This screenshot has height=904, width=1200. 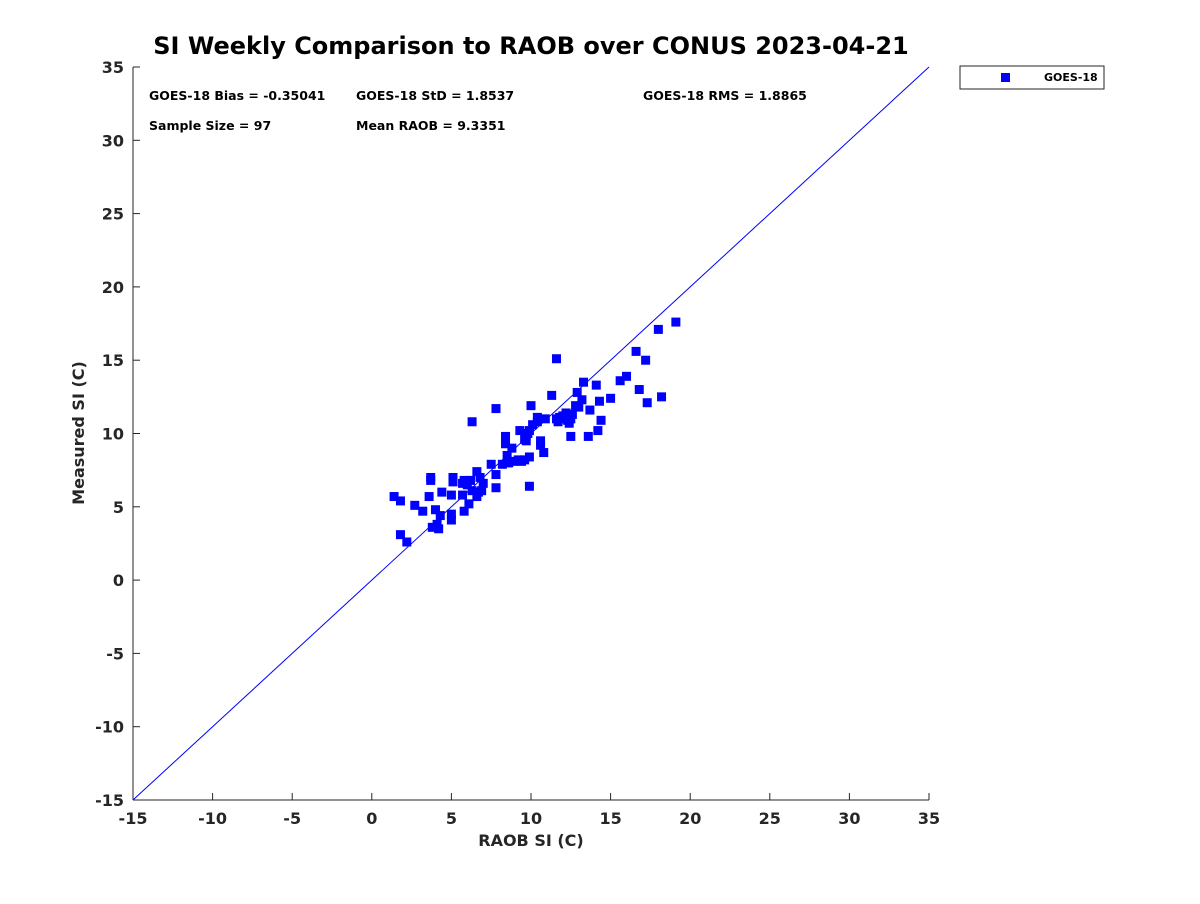 What do you see at coordinates (610, 818) in the screenshot?
I see `x-tick-label: 15` at bounding box center [610, 818].